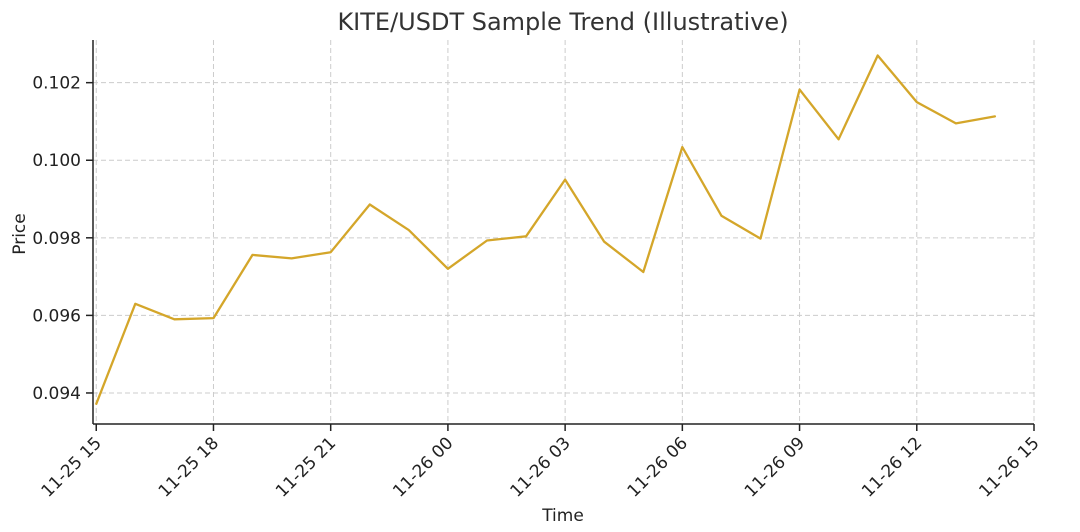 The height and width of the screenshot is (532, 1080). Describe the element at coordinates (56, 84) in the screenshot. I see `y-tick-label: 0.102` at that location.